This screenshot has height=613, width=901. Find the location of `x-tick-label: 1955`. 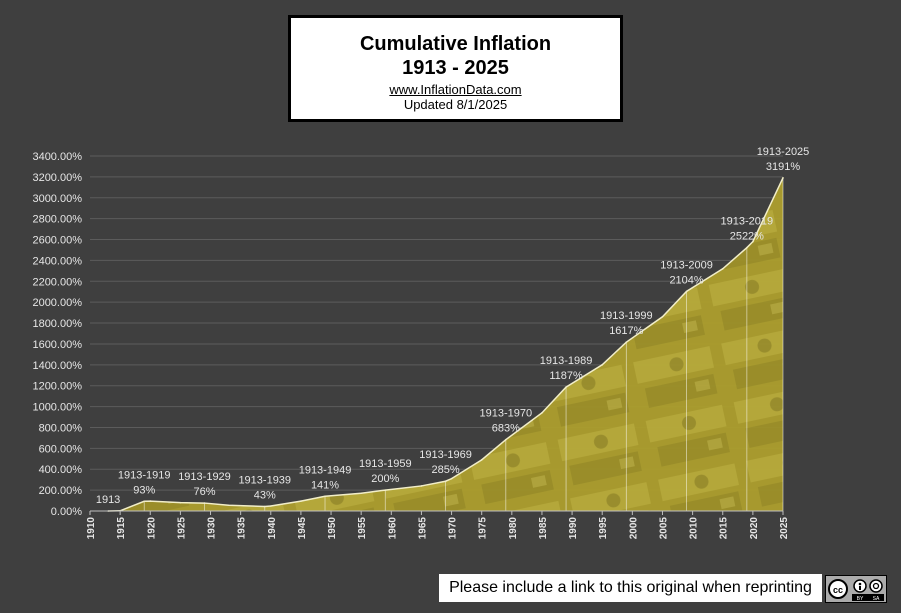

x-tick-label: 1955 is located at coordinates (362, 528).